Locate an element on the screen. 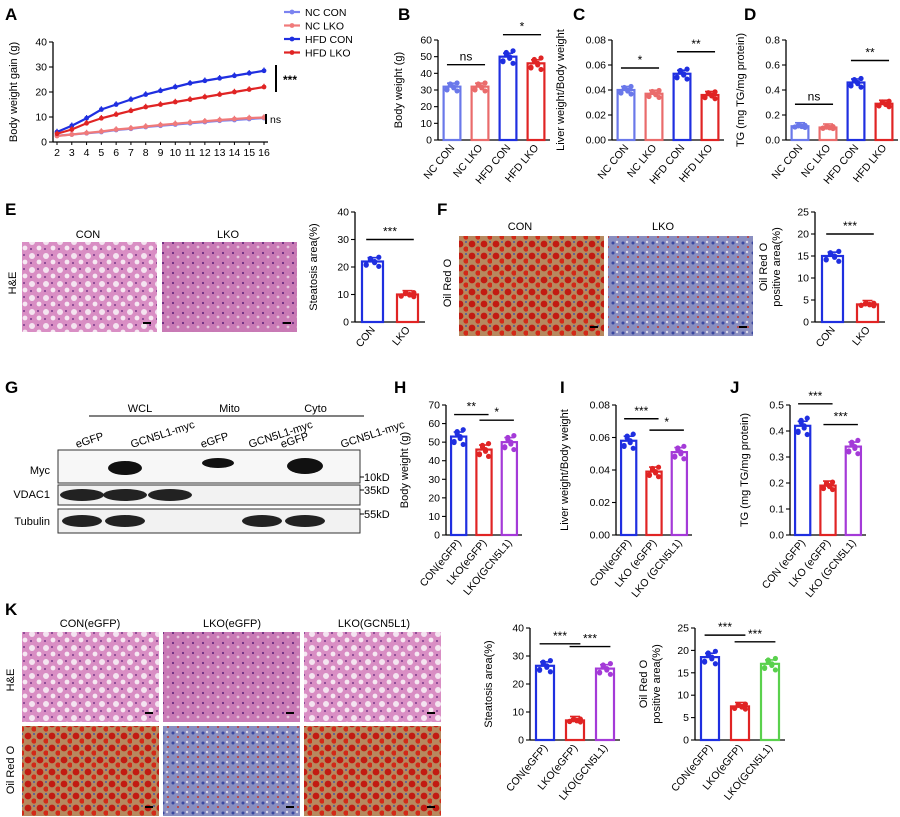 This screenshot has width=900, height=817. histology-image-he-lko is located at coordinates (229, 287).